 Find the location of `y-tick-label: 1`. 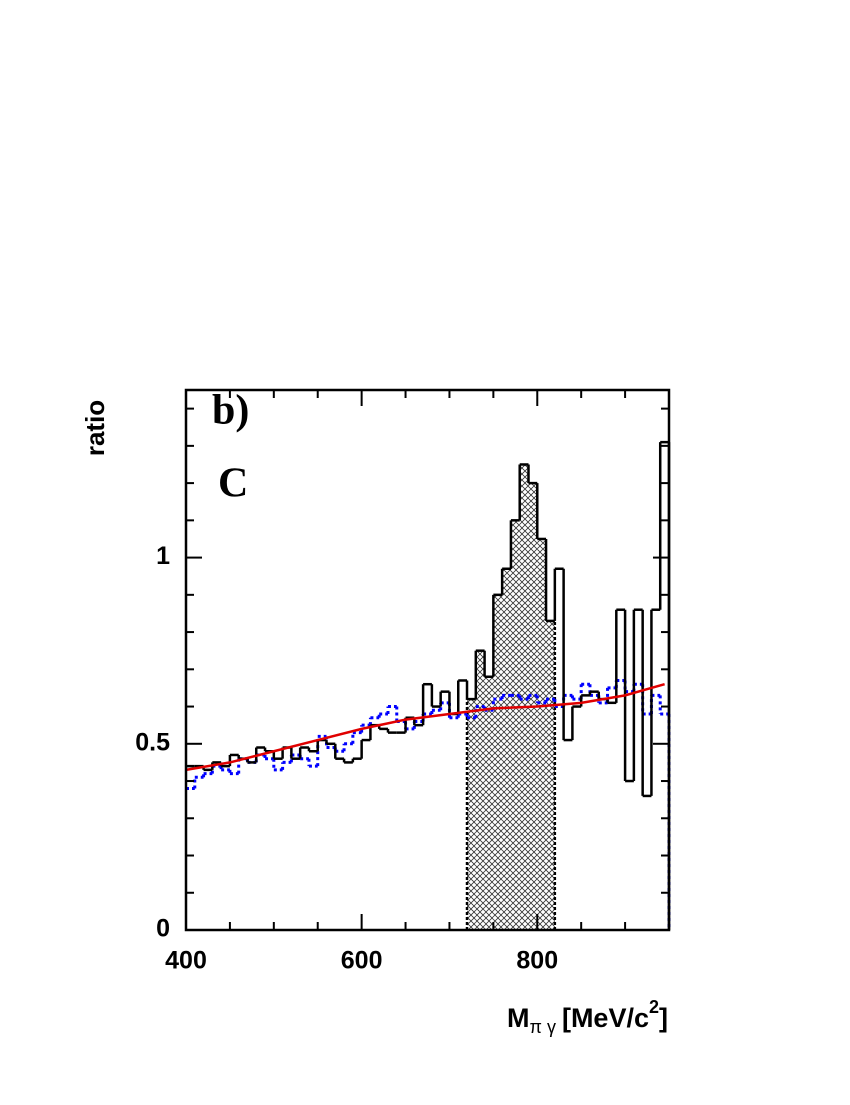

y-tick-label: 1 is located at coordinates (163, 556).